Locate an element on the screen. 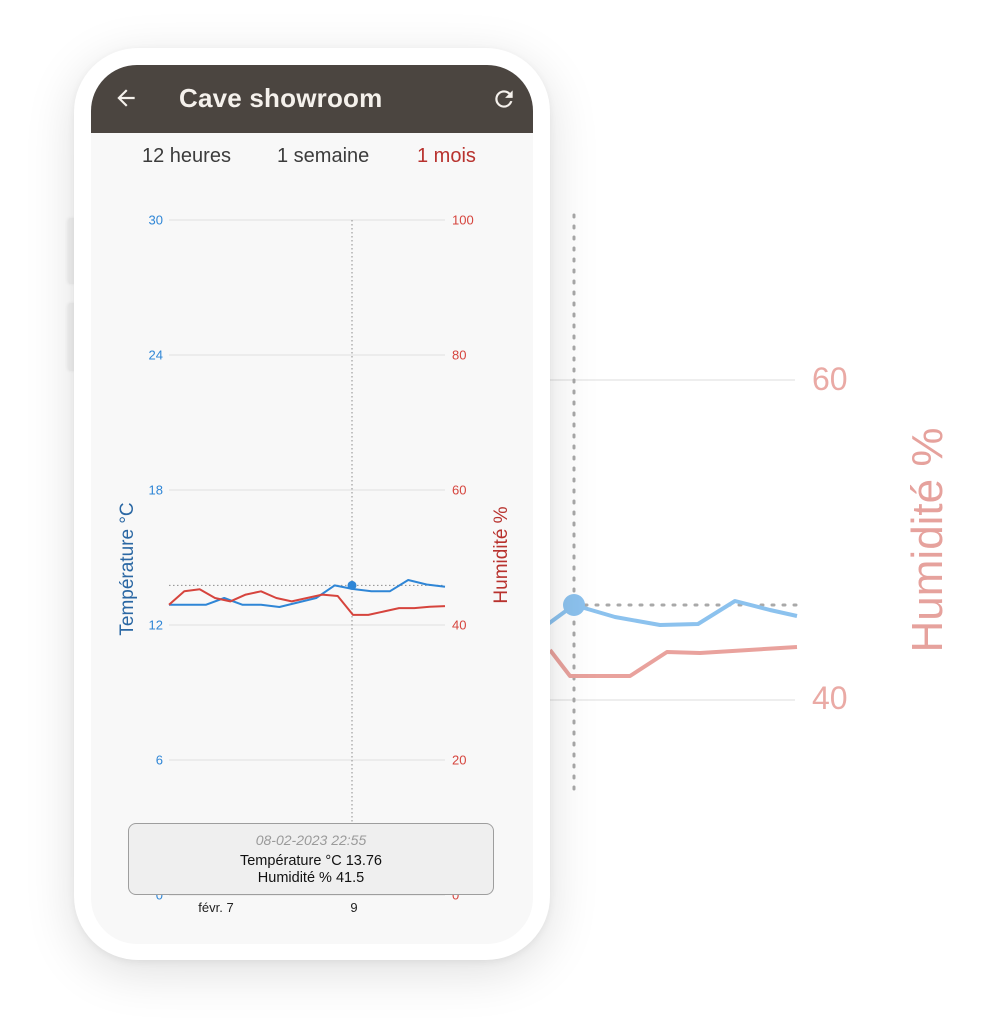 This screenshot has width=1003, height=1024. temperature-tick-label: 0 is located at coordinates (159, 895).